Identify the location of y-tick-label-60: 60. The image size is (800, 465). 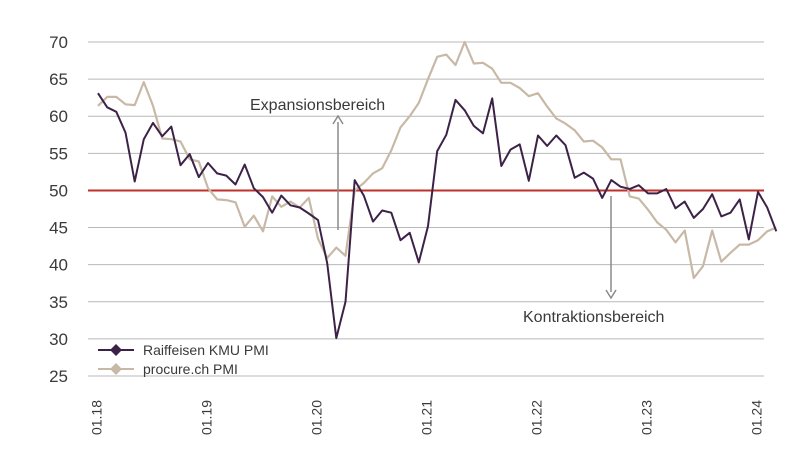
(58, 116).